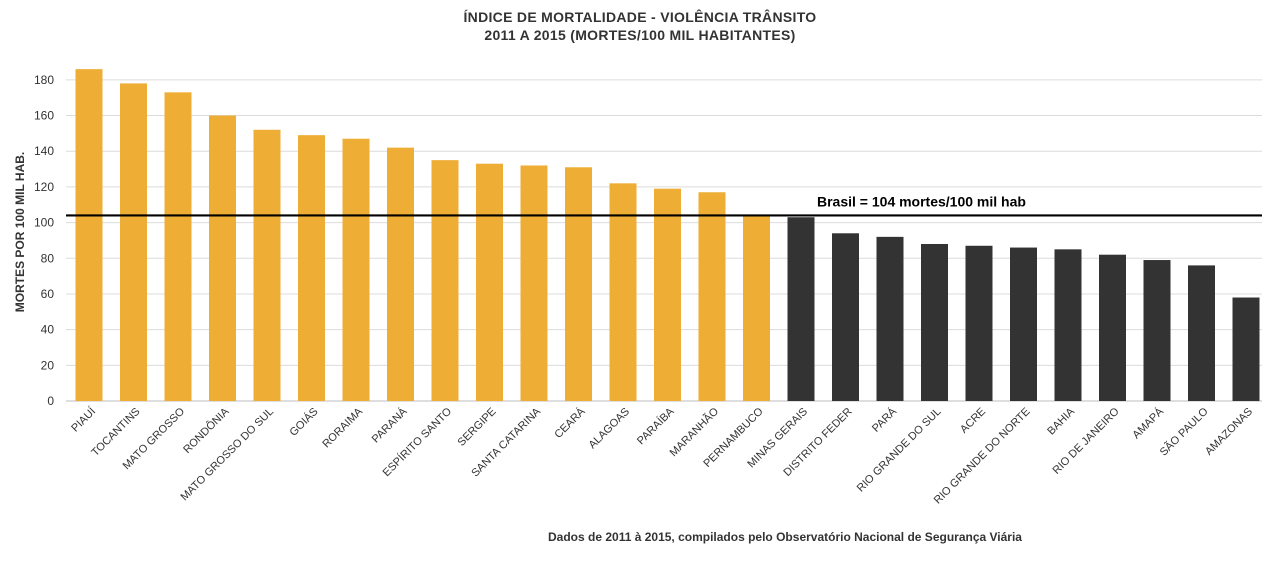  Describe the element at coordinates (304, 422) in the screenshot. I see `x-tick-label: GOIÁS` at that location.